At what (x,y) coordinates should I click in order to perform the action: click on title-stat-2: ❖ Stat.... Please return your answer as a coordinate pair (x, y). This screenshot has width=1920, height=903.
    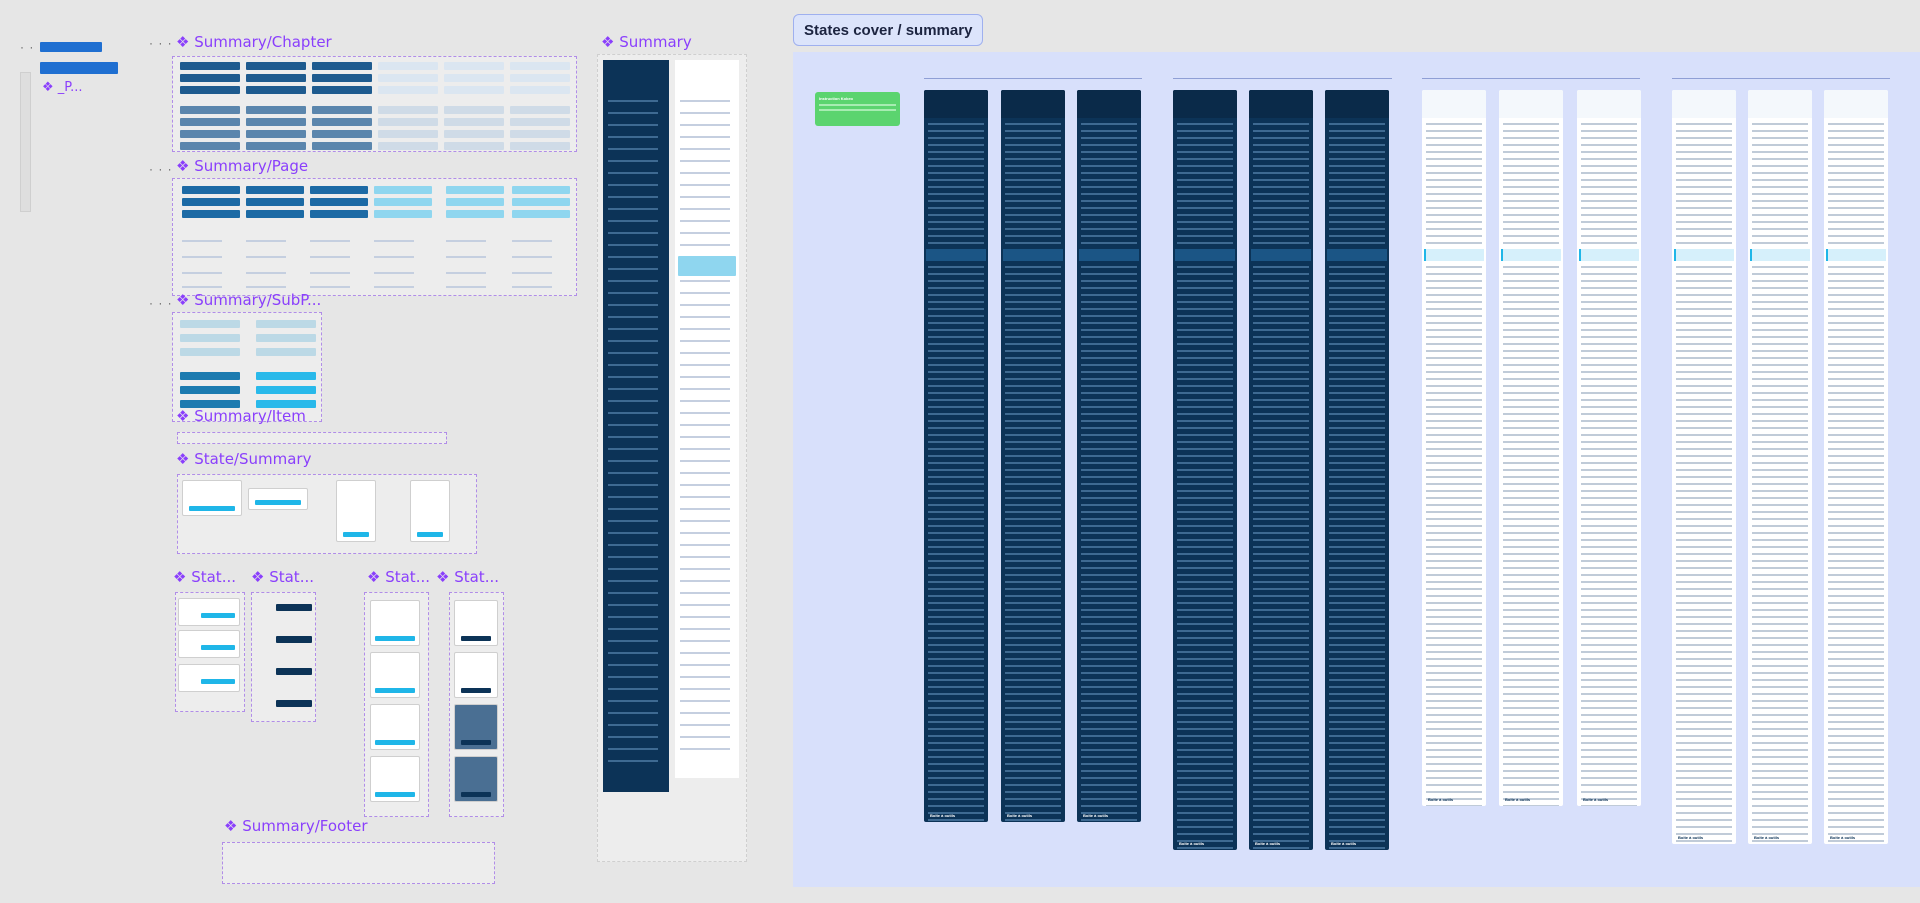
    Looking at the image, I should click on (282, 577).